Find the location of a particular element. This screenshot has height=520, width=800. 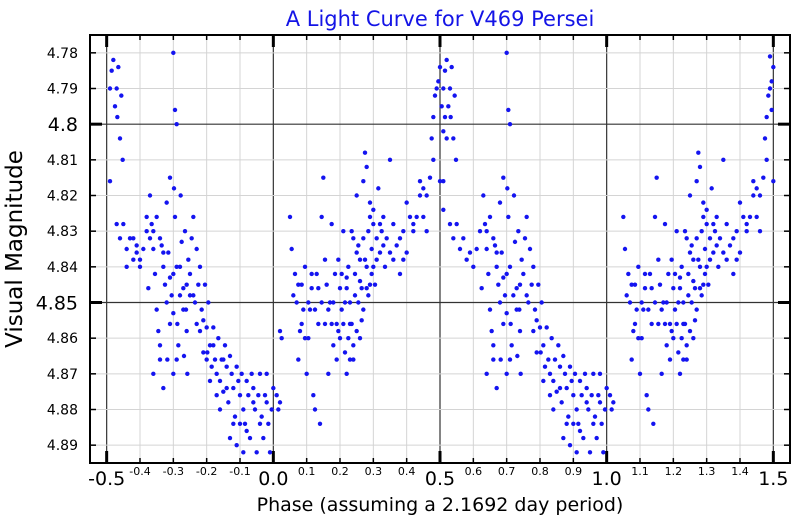

x-tick-label: -0.1 is located at coordinates (239, 471).